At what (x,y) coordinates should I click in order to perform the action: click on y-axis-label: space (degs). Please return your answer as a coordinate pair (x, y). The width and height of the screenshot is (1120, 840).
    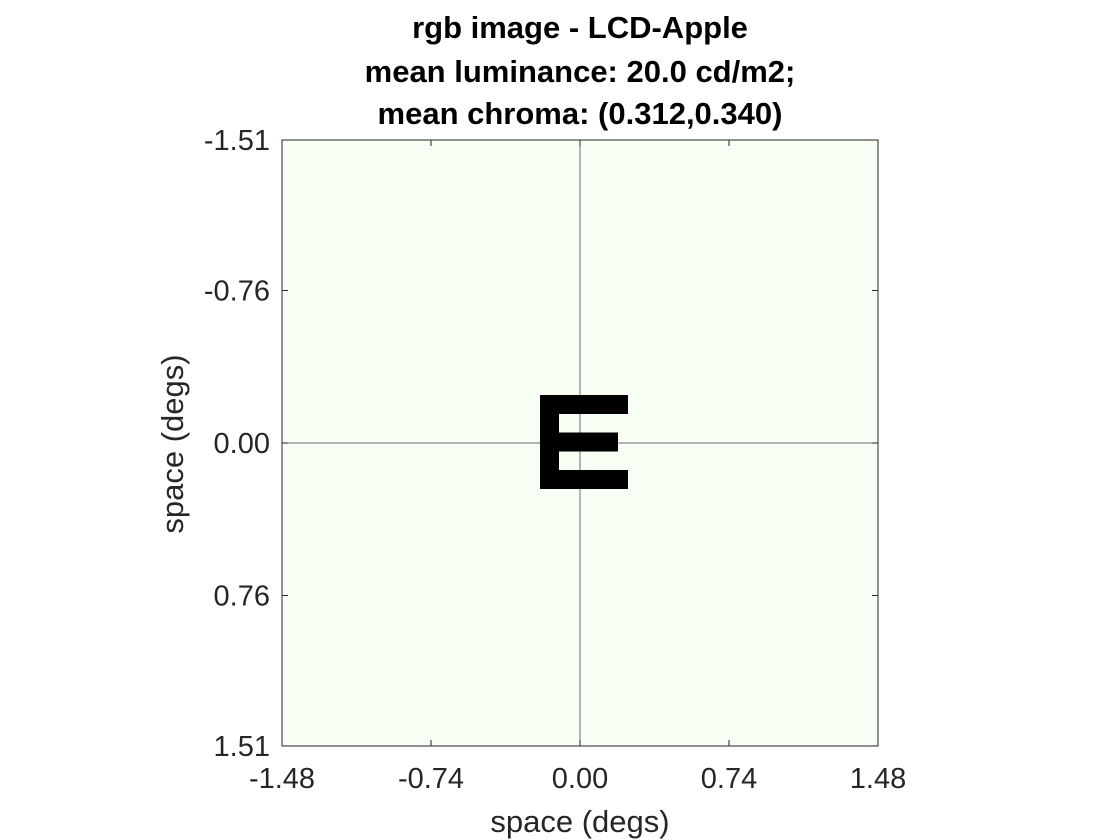
    Looking at the image, I should click on (172, 443).